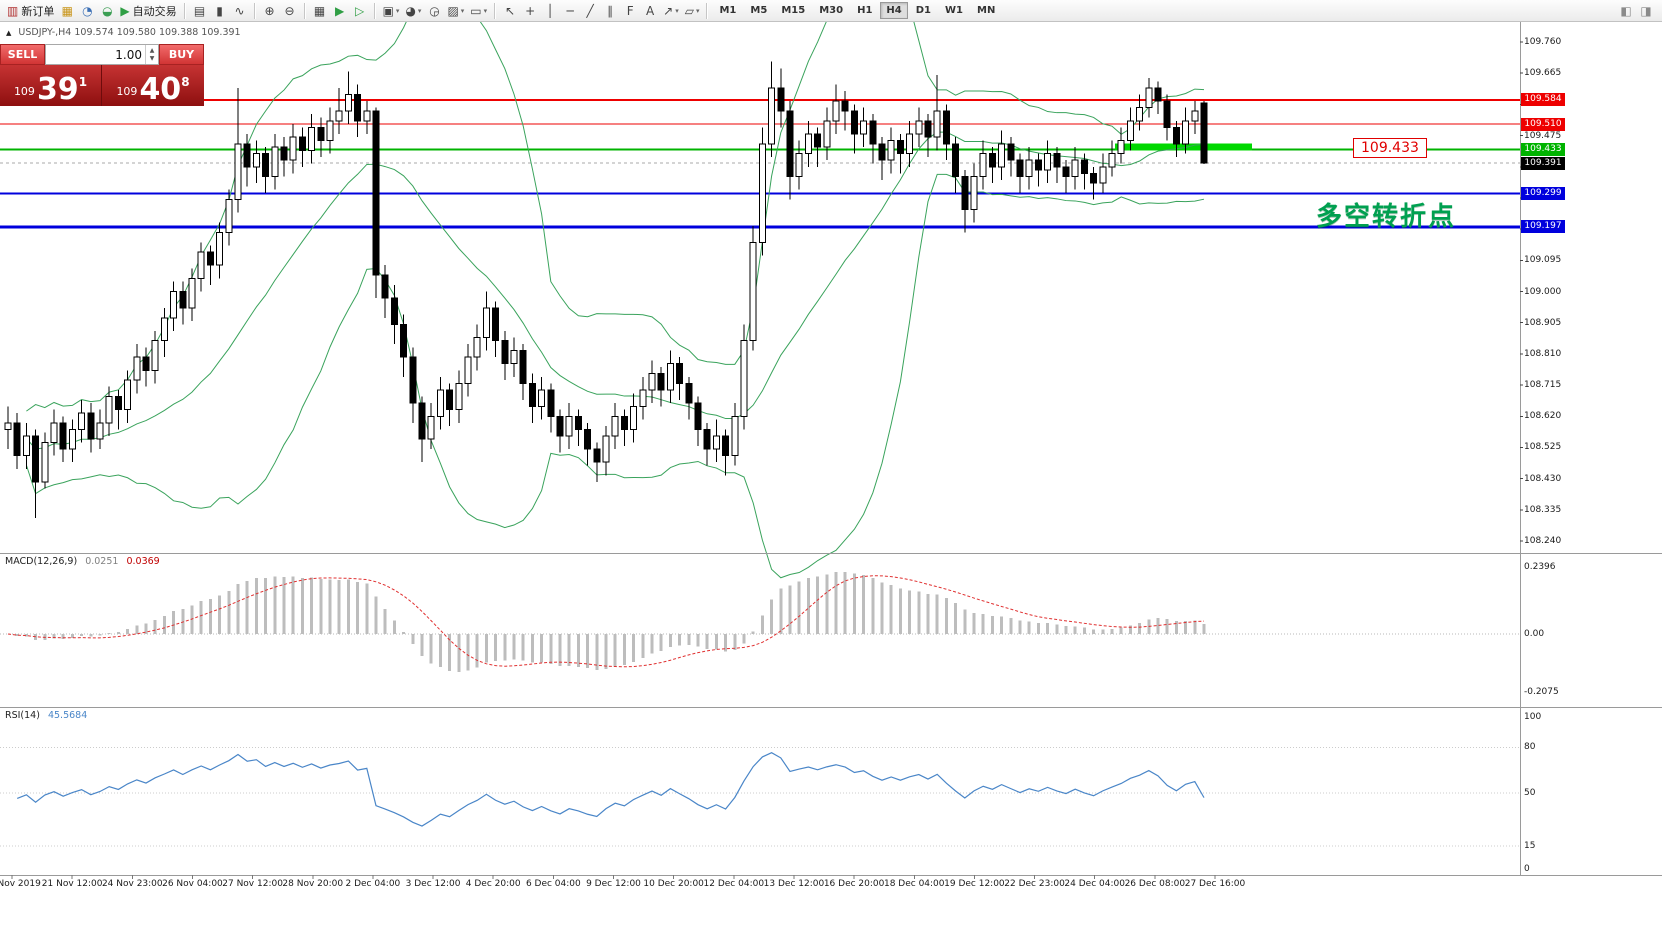  I want to click on timeframe-m30: M30, so click(831, 10).